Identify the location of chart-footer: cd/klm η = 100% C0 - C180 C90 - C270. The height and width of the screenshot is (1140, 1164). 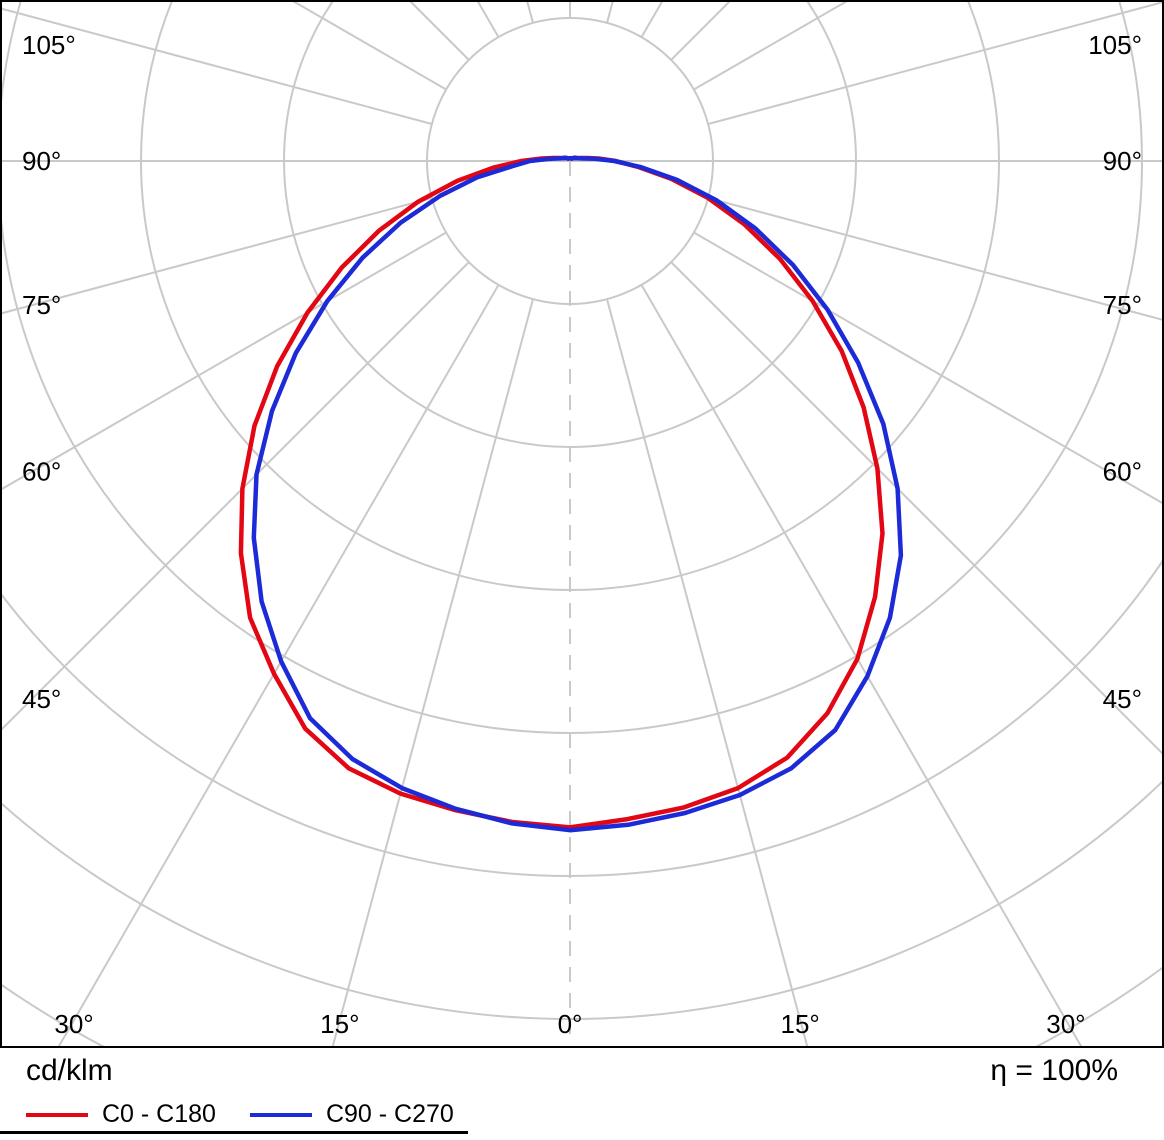
(582, 1094).